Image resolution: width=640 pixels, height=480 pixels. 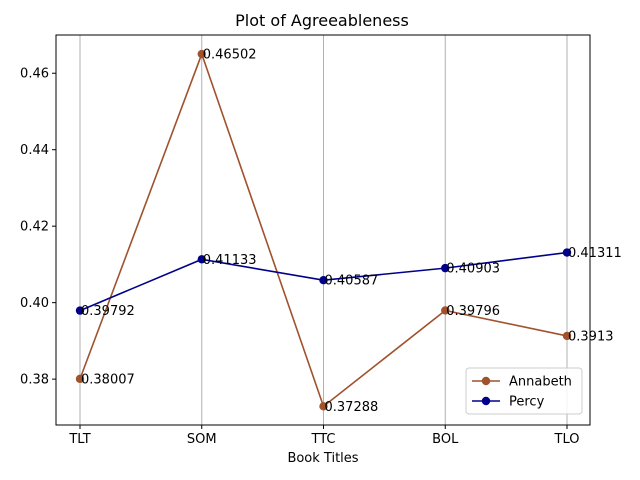 I want to click on data-label-percy: 0.40587, so click(x=352, y=281).